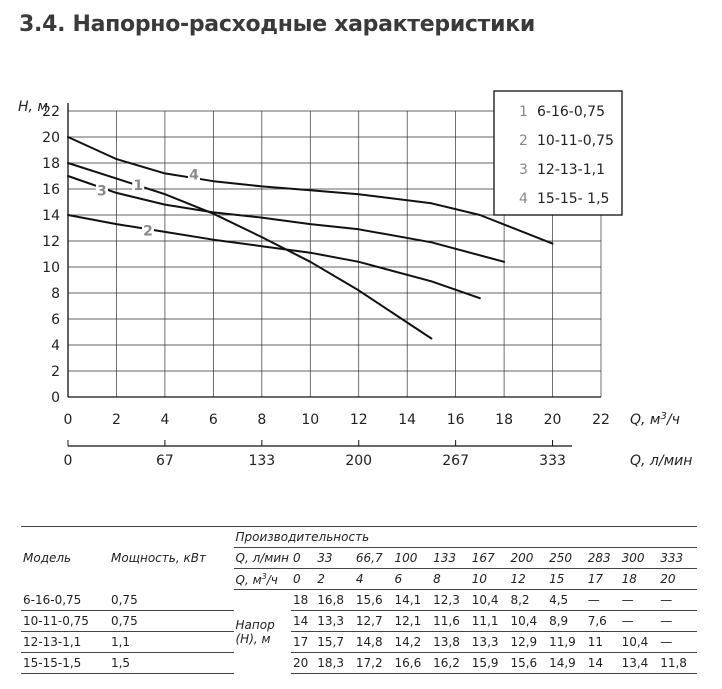 The image size is (722, 689). I want to click on q-lmin-cell: 66,7, so click(373, 558).